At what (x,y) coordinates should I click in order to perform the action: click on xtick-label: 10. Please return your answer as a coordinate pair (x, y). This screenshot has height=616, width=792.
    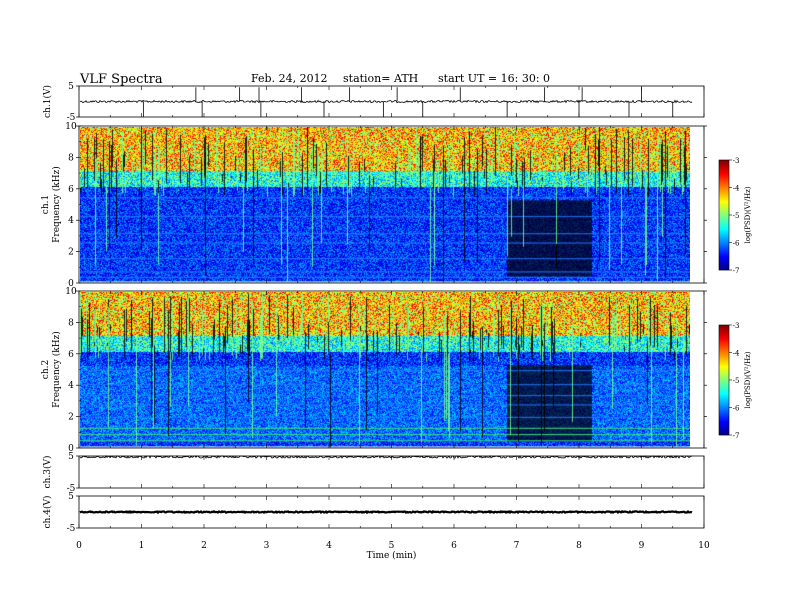
    Looking at the image, I should click on (704, 546).